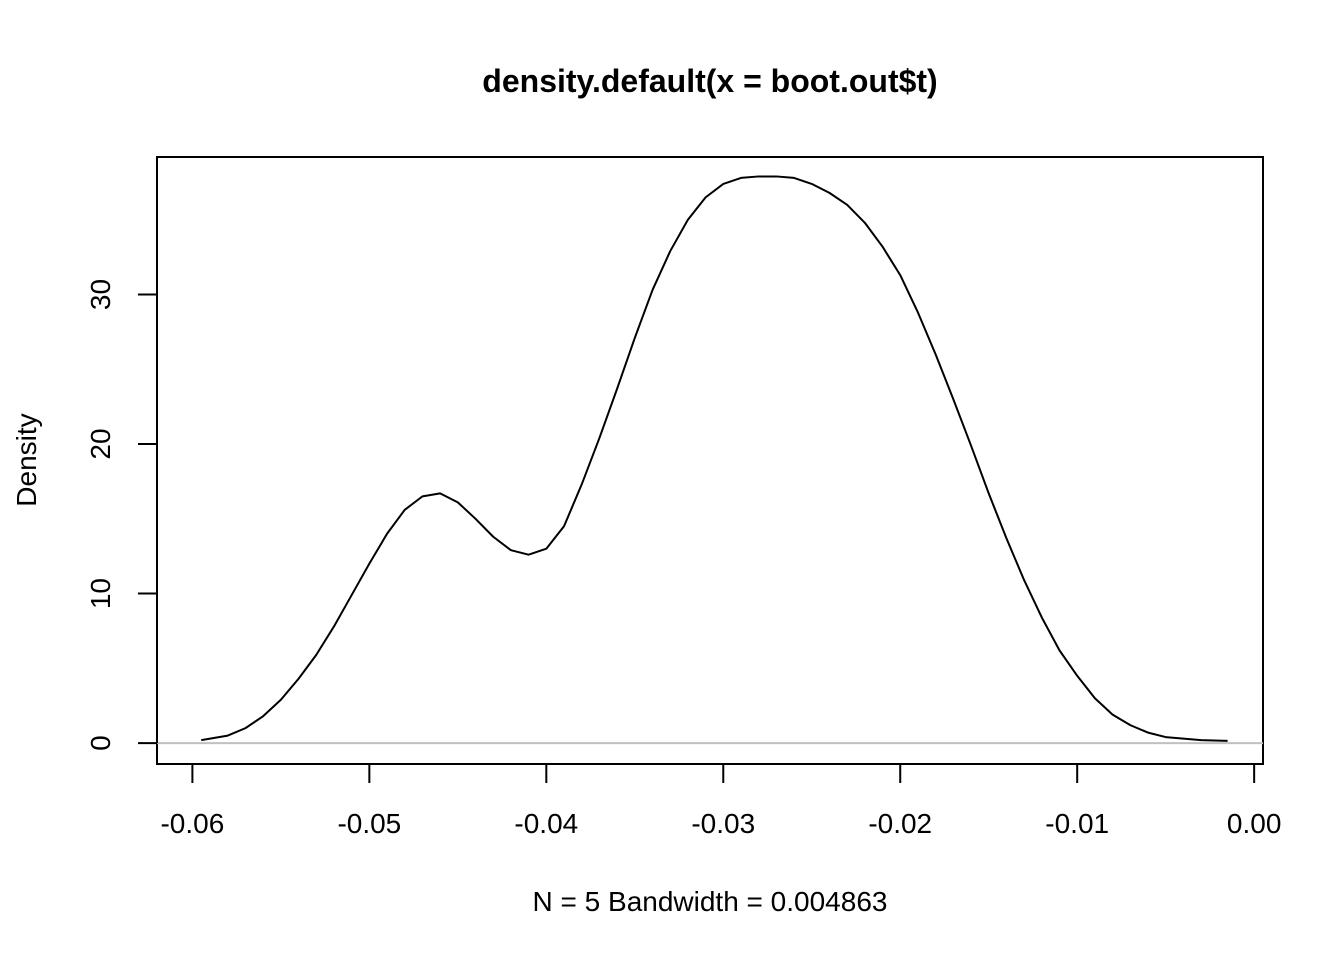 Image resolution: width=1344 pixels, height=960 pixels. I want to click on x-tick-label: -0.02, so click(900, 823).